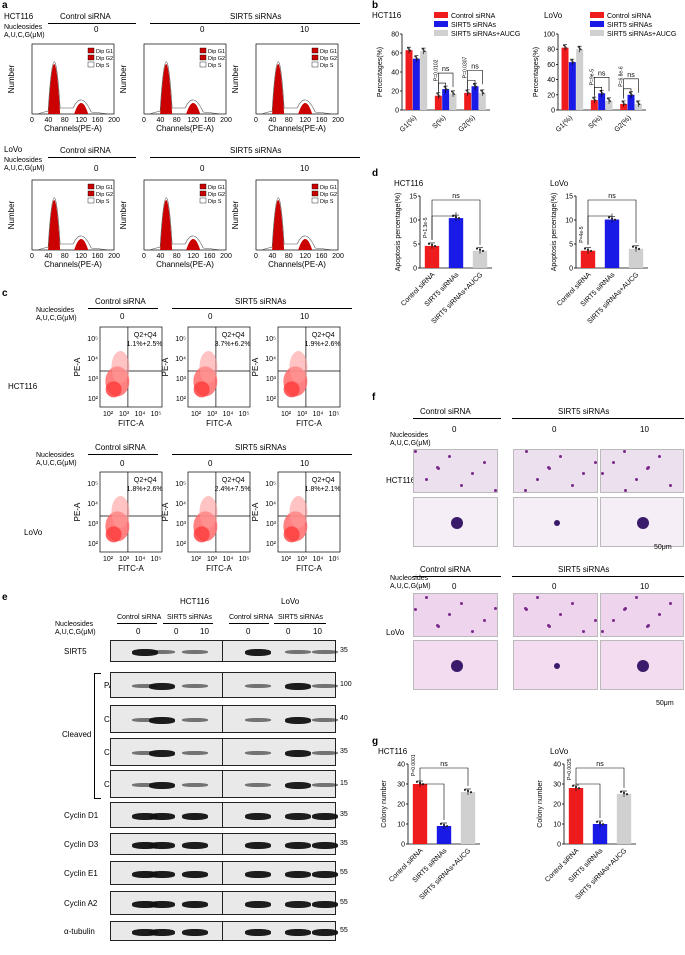  Describe the element at coordinates (81, 815) in the screenshot. I see `blot-row-label: Cyclin D1` at that location.